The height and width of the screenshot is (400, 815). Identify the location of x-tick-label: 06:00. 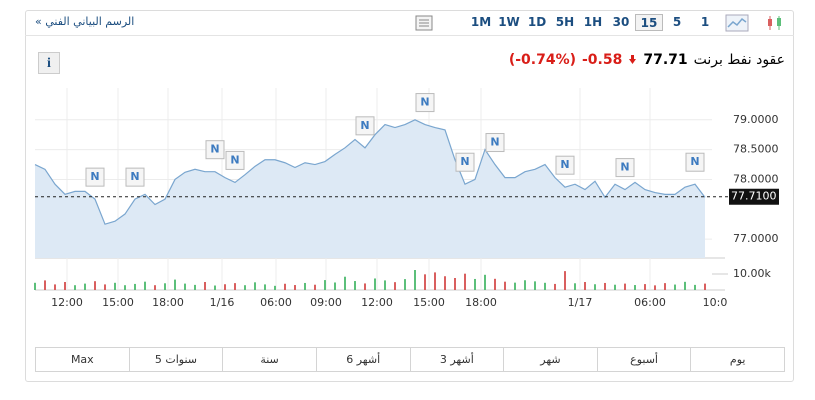
(276, 302).